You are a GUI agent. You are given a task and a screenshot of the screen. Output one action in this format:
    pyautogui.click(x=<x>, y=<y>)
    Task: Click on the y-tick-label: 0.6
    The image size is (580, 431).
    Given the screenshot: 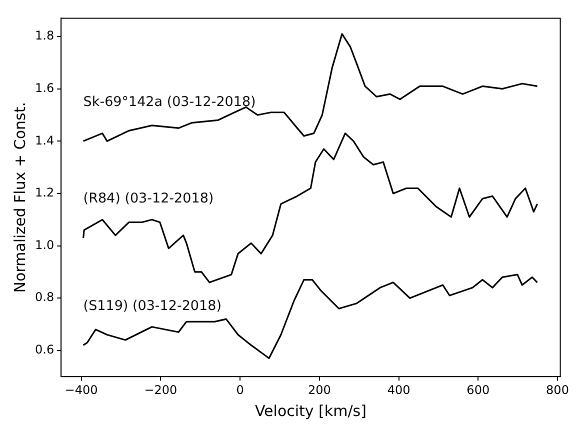 What is the action you would take?
    pyautogui.click(x=44, y=349)
    